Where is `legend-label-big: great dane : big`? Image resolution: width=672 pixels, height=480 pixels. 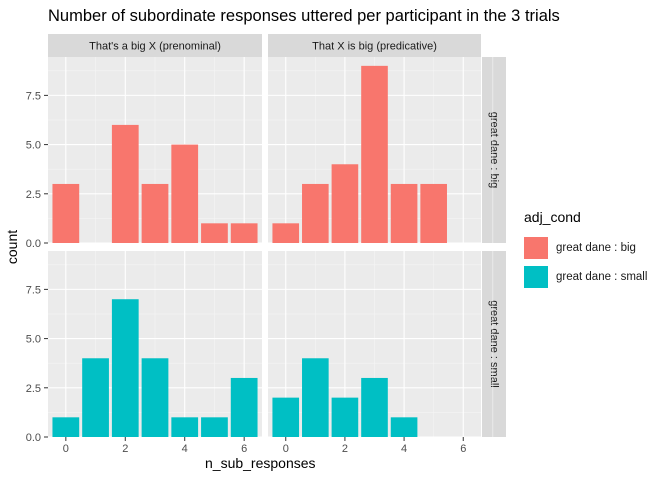 legend-label-big: great dane : big is located at coordinates (596, 247).